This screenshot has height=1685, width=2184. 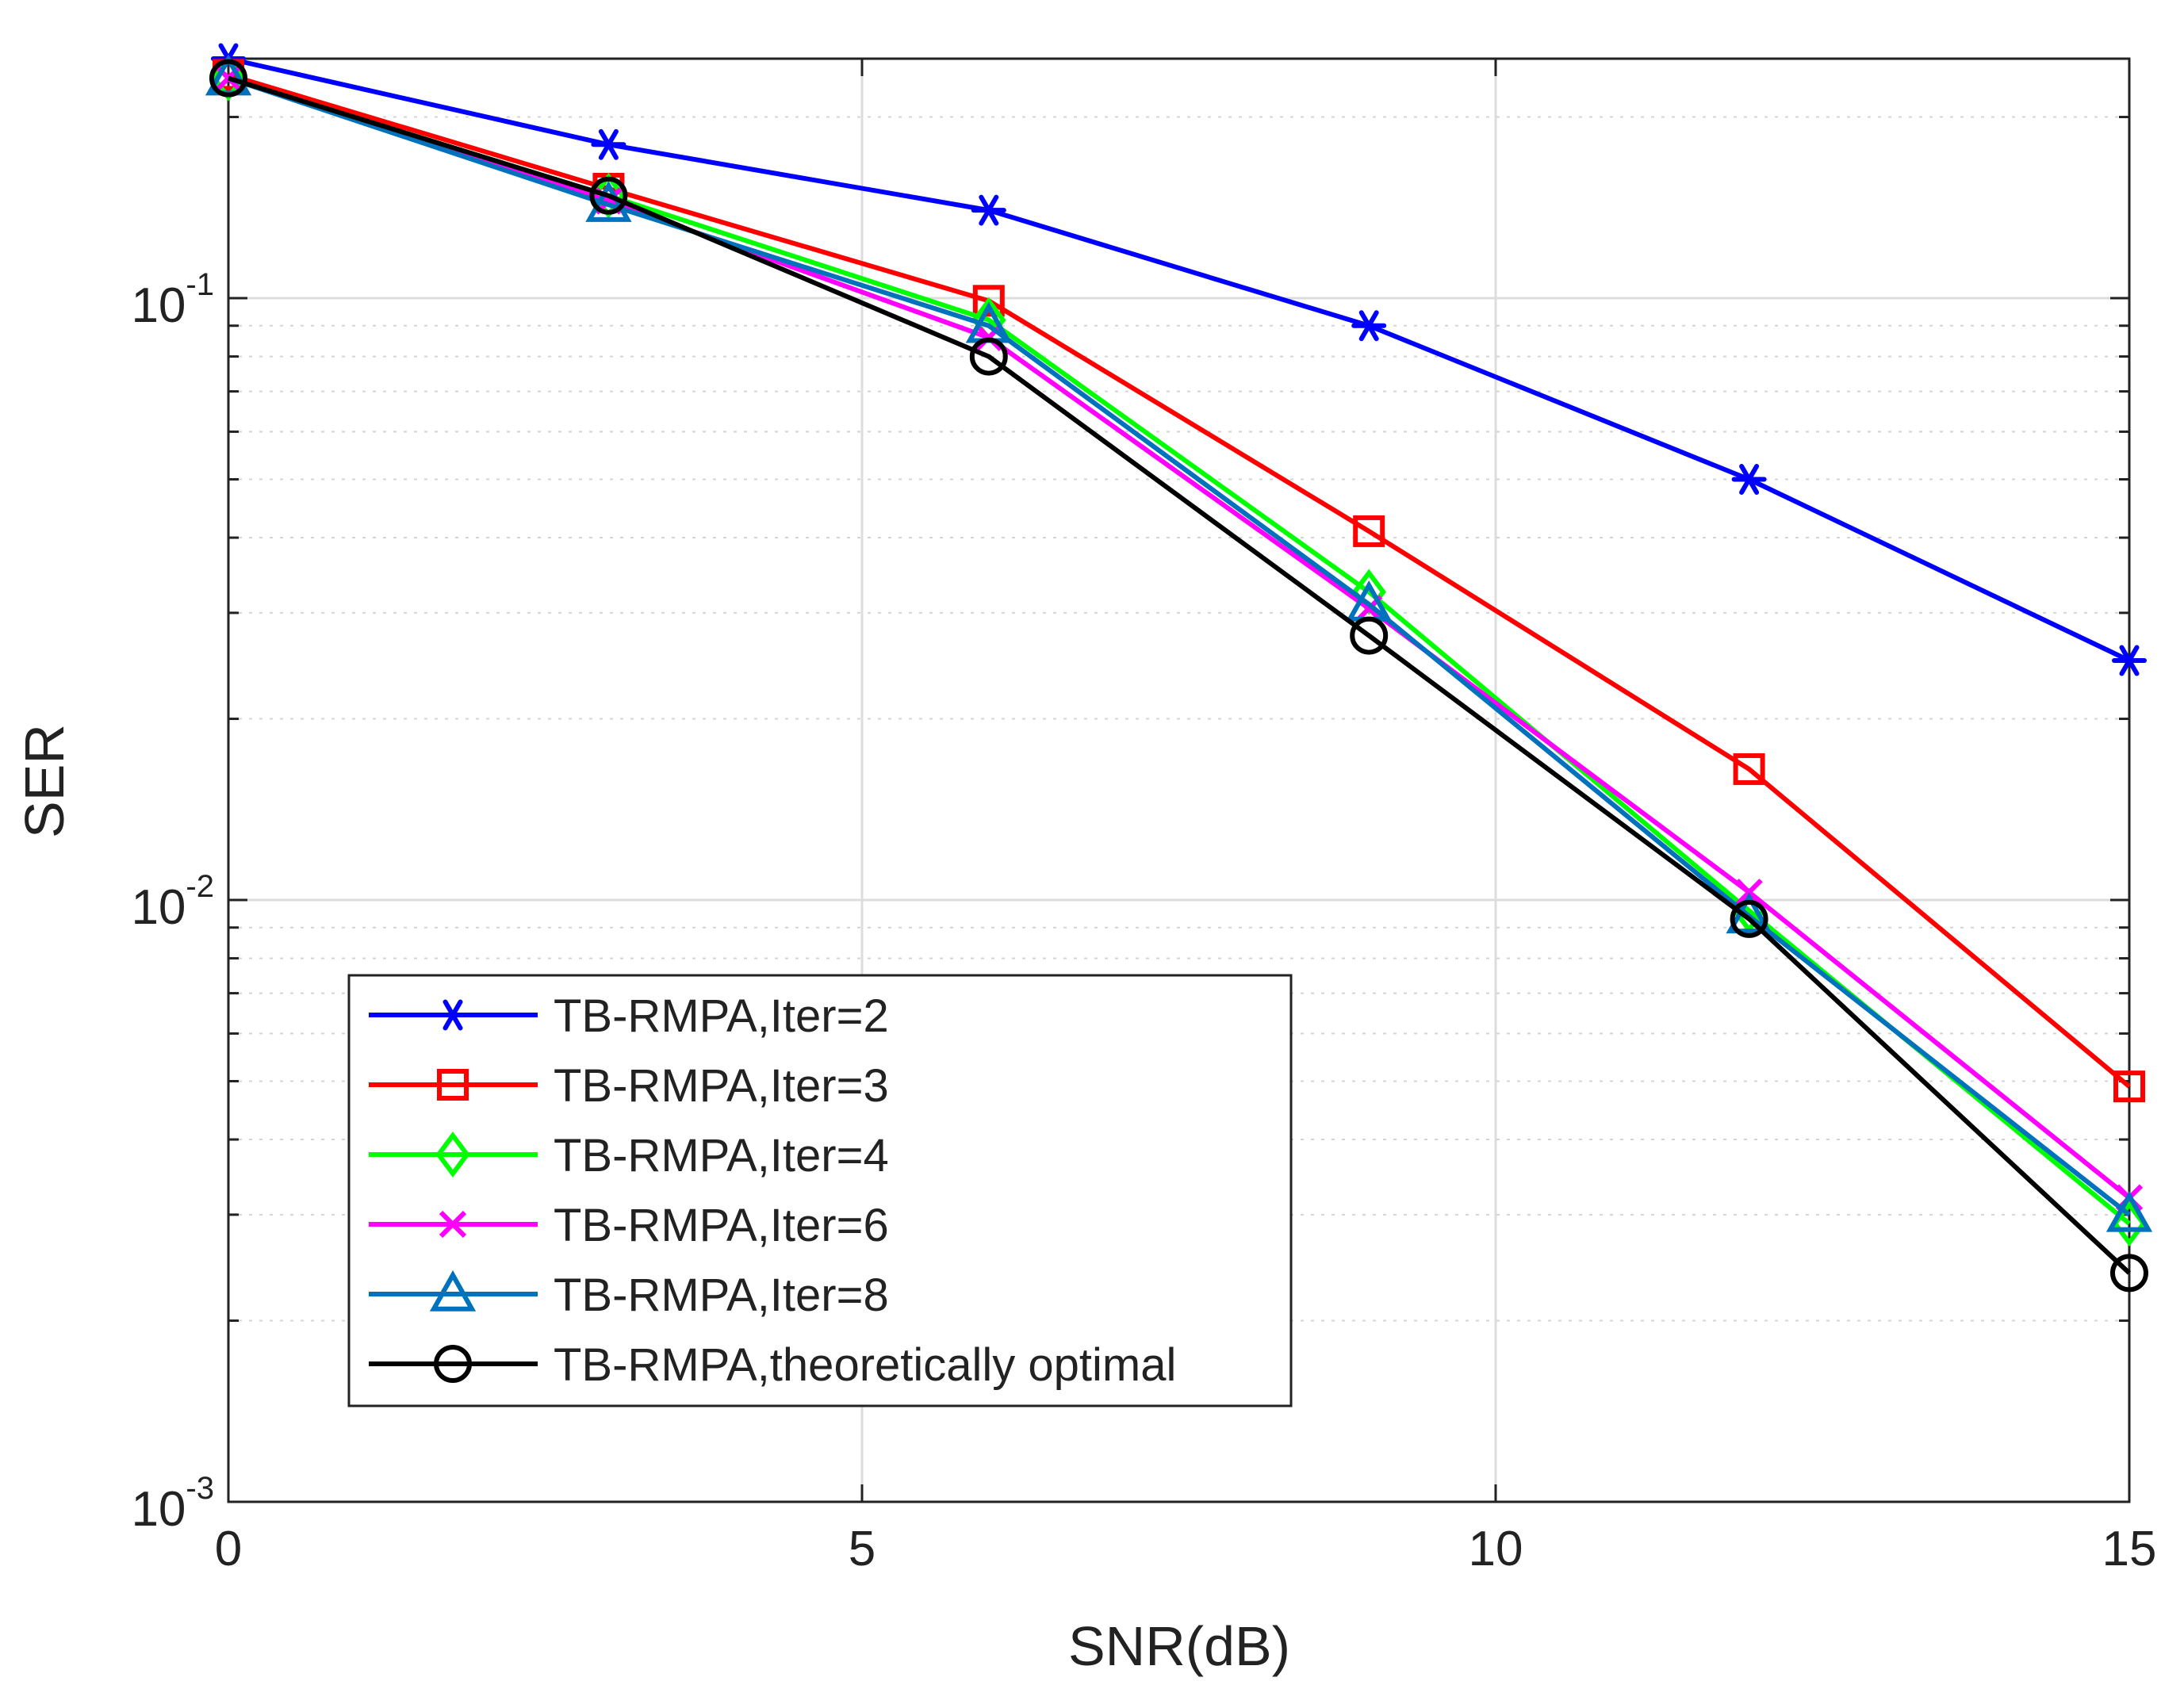 I want to click on legend-item: TB-RMPA,Iter=4, so click(x=629, y=1155).